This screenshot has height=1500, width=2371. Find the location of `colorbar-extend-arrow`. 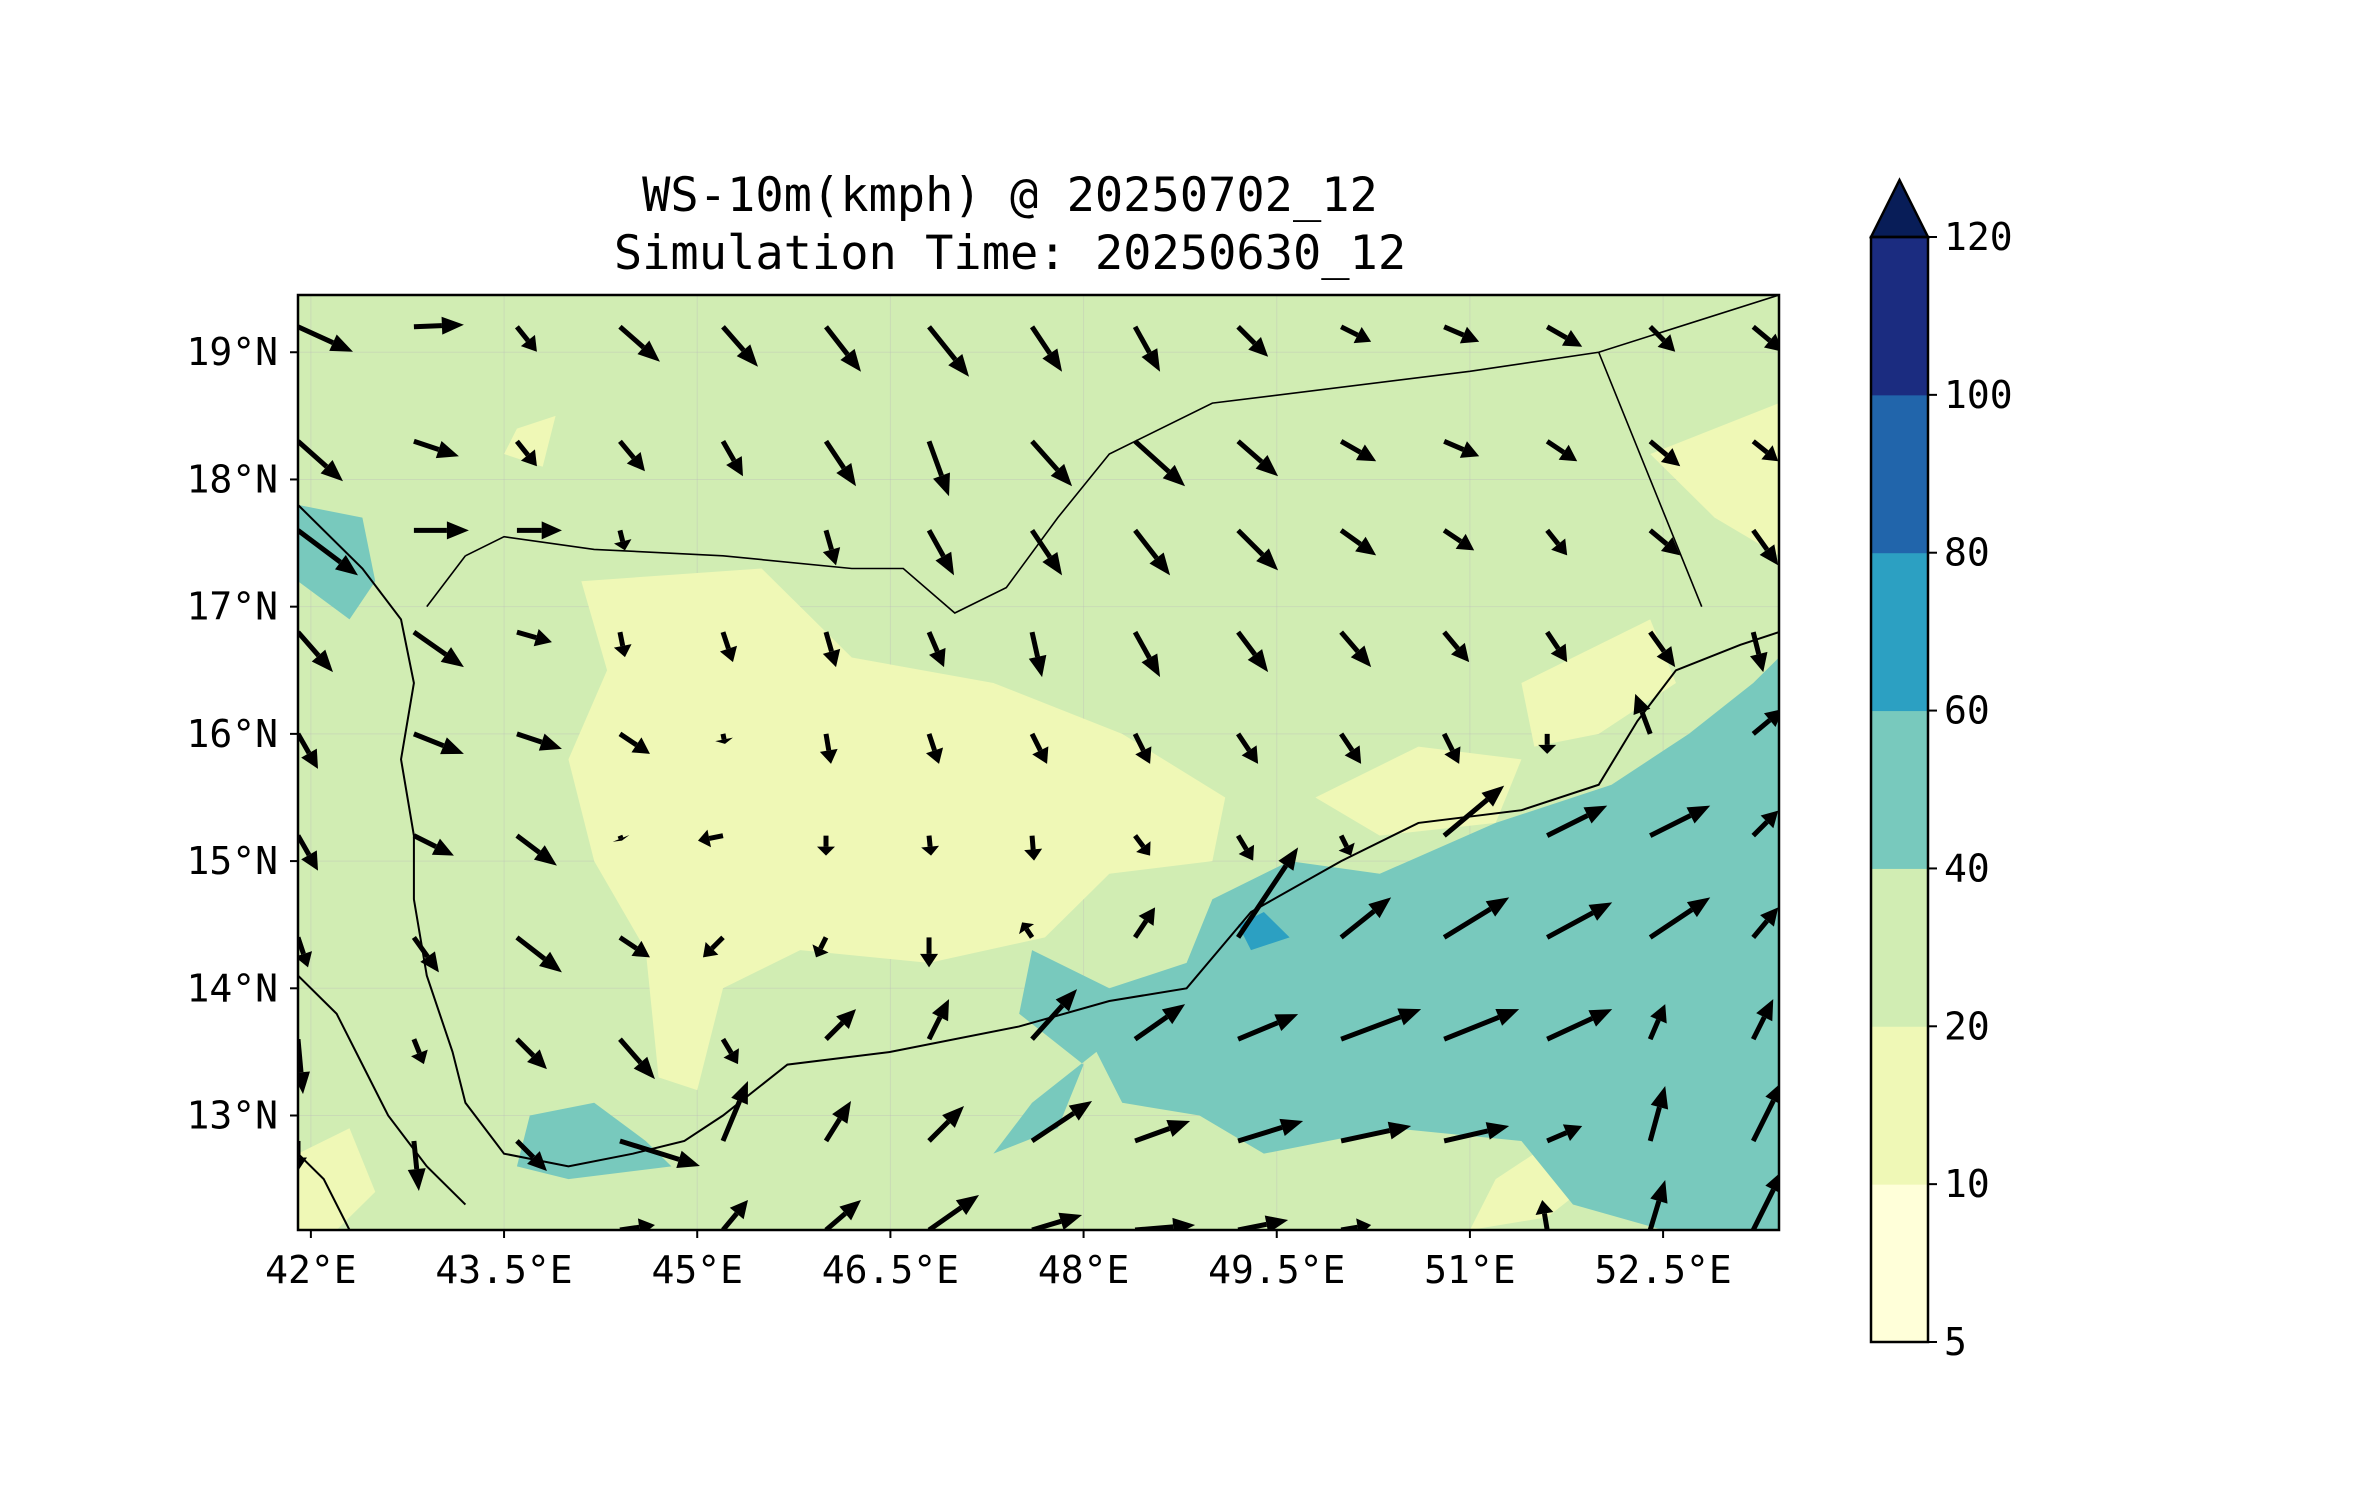

colorbar-extend-arrow is located at coordinates (1899, 208).